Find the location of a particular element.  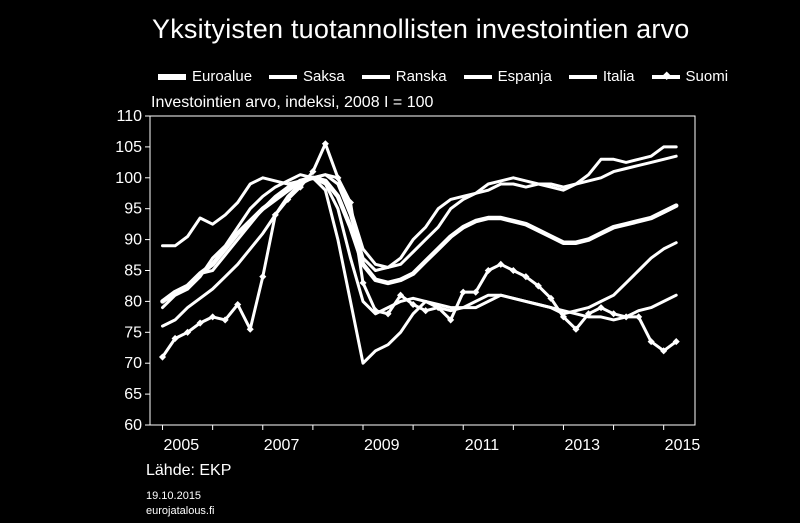

y-tick-label: 90 is located at coordinates (133, 240).